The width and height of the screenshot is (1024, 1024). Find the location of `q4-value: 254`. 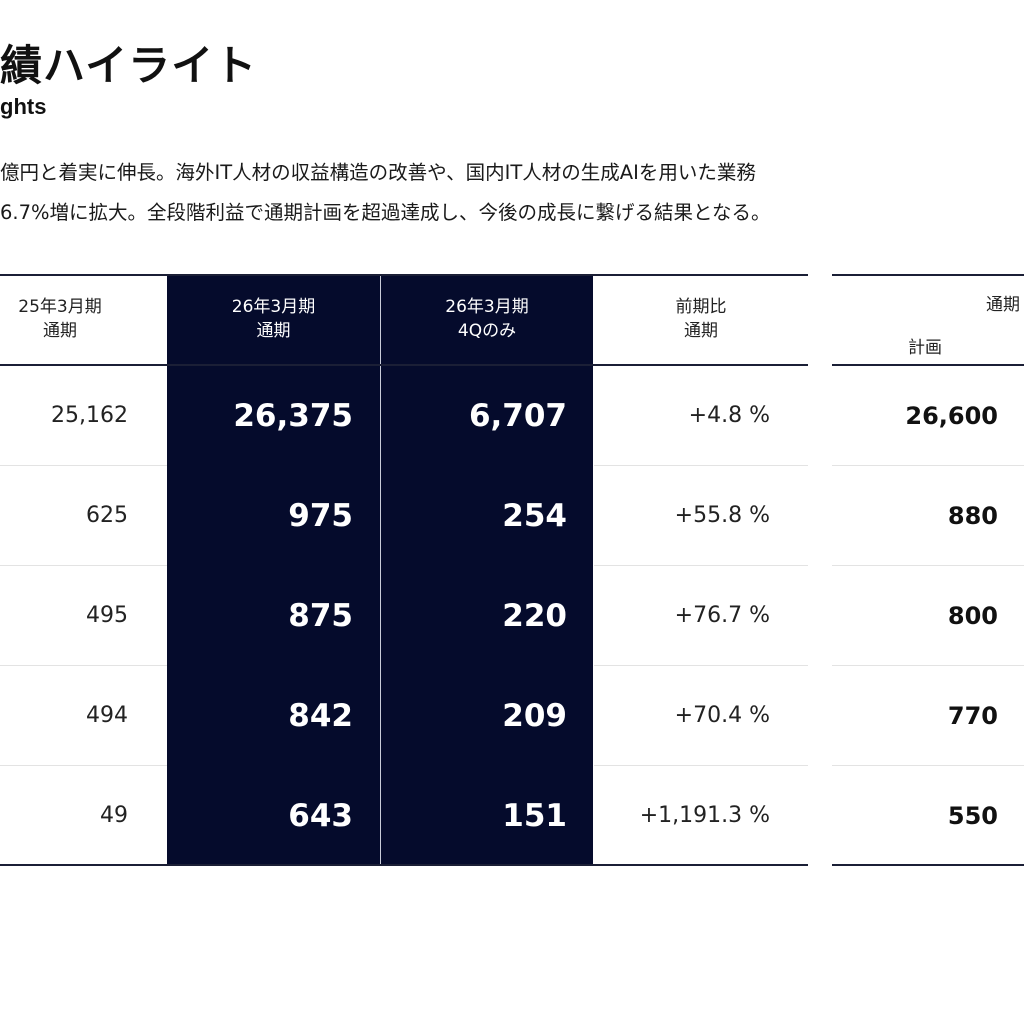

q4-value: 254 is located at coordinates (534, 516).